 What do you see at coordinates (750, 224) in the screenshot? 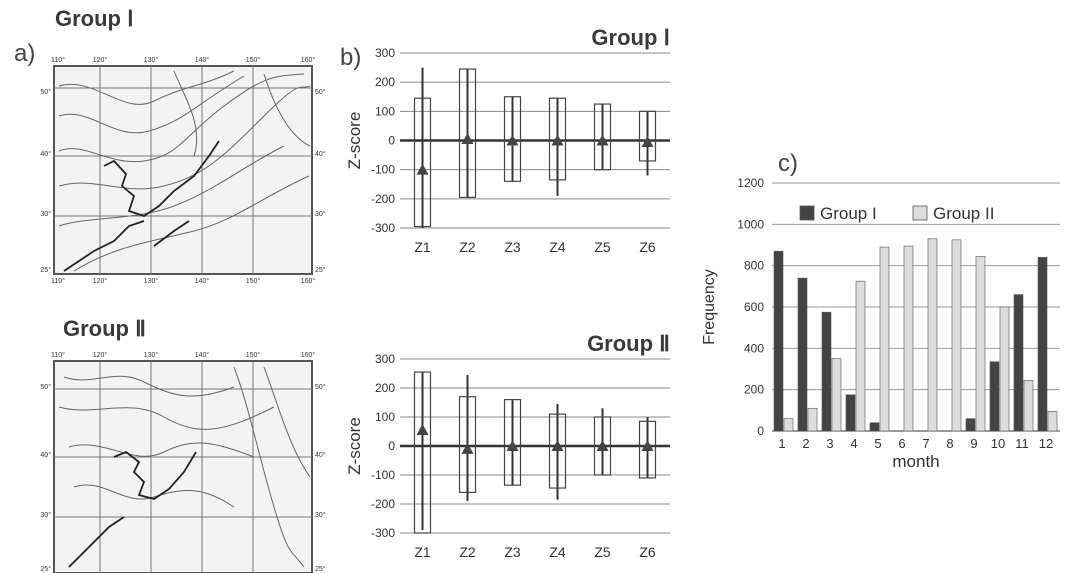
I see `y-tick-label: 1000` at bounding box center [750, 224].